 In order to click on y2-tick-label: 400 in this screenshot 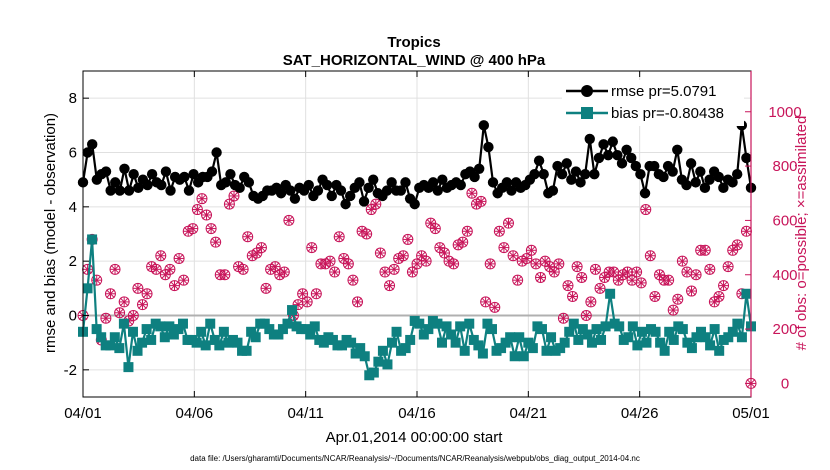, I will do `click(784, 275)`.